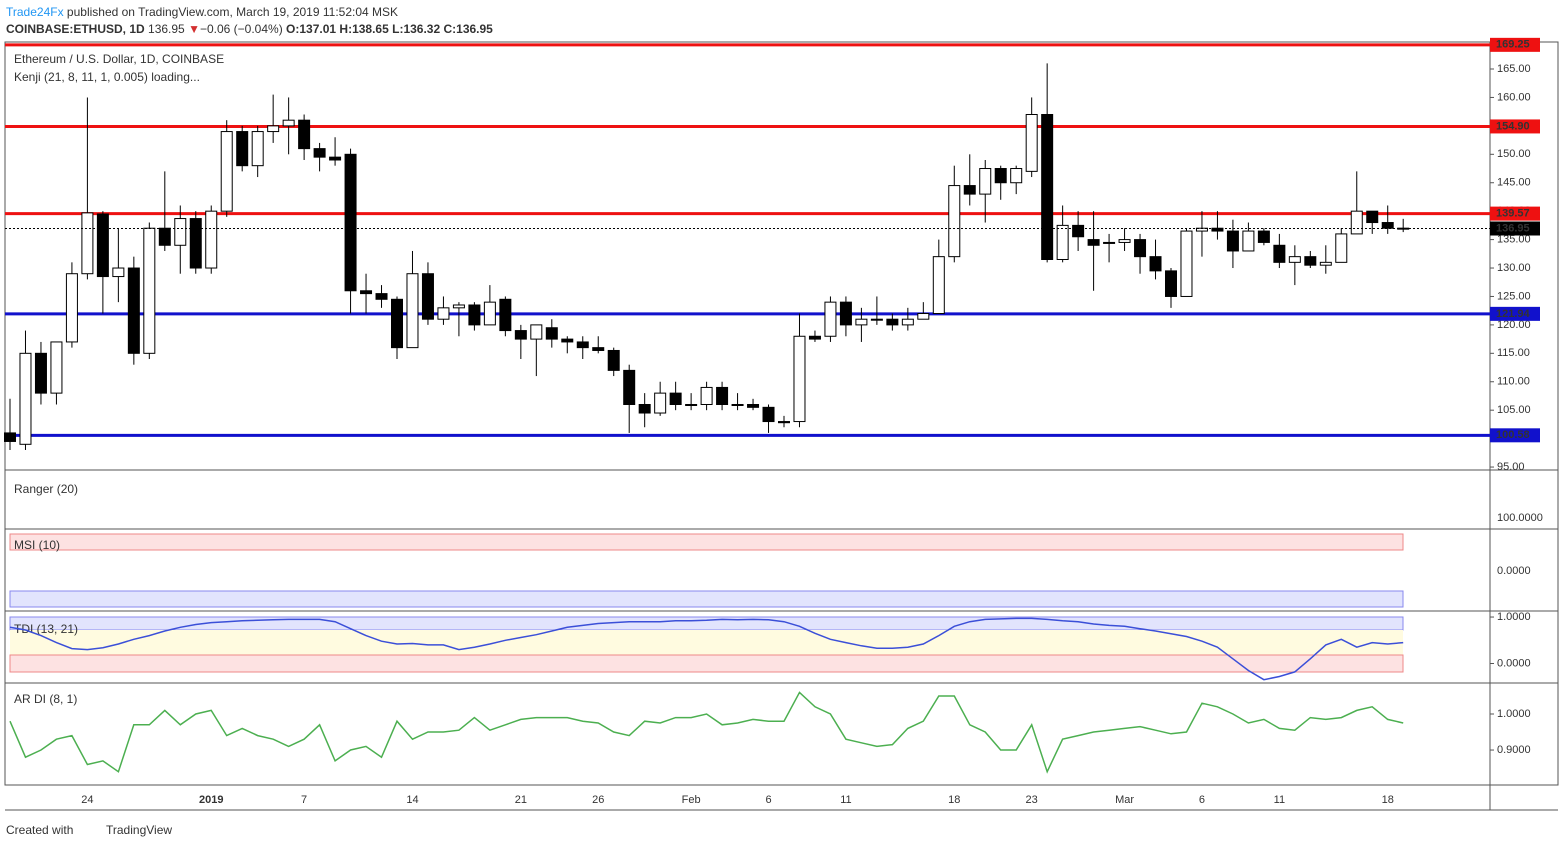 The height and width of the screenshot is (849, 1565). What do you see at coordinates (1514, 325) in the screenshot?
I see `y-tick-label: 120.00` at bounding box center [1514, 325].